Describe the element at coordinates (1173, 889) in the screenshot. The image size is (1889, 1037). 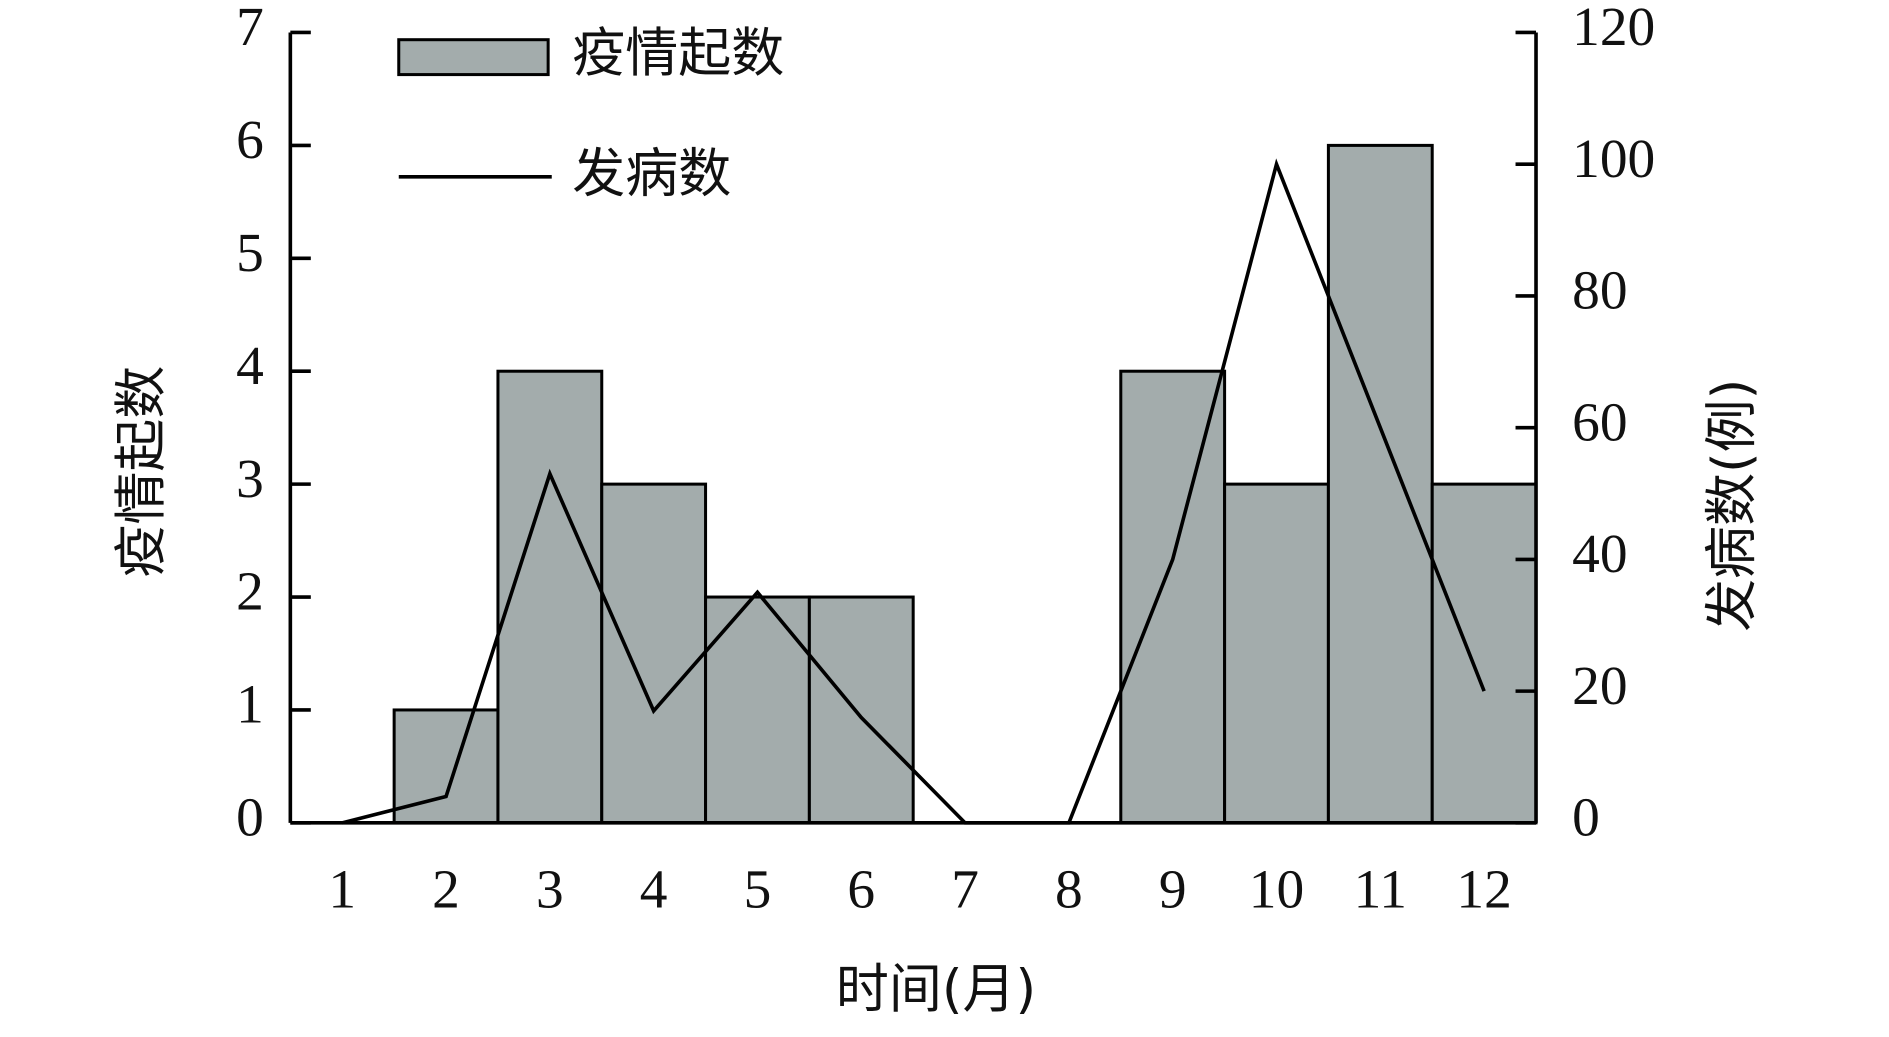
I see `x-tick-label: 9` at that location.